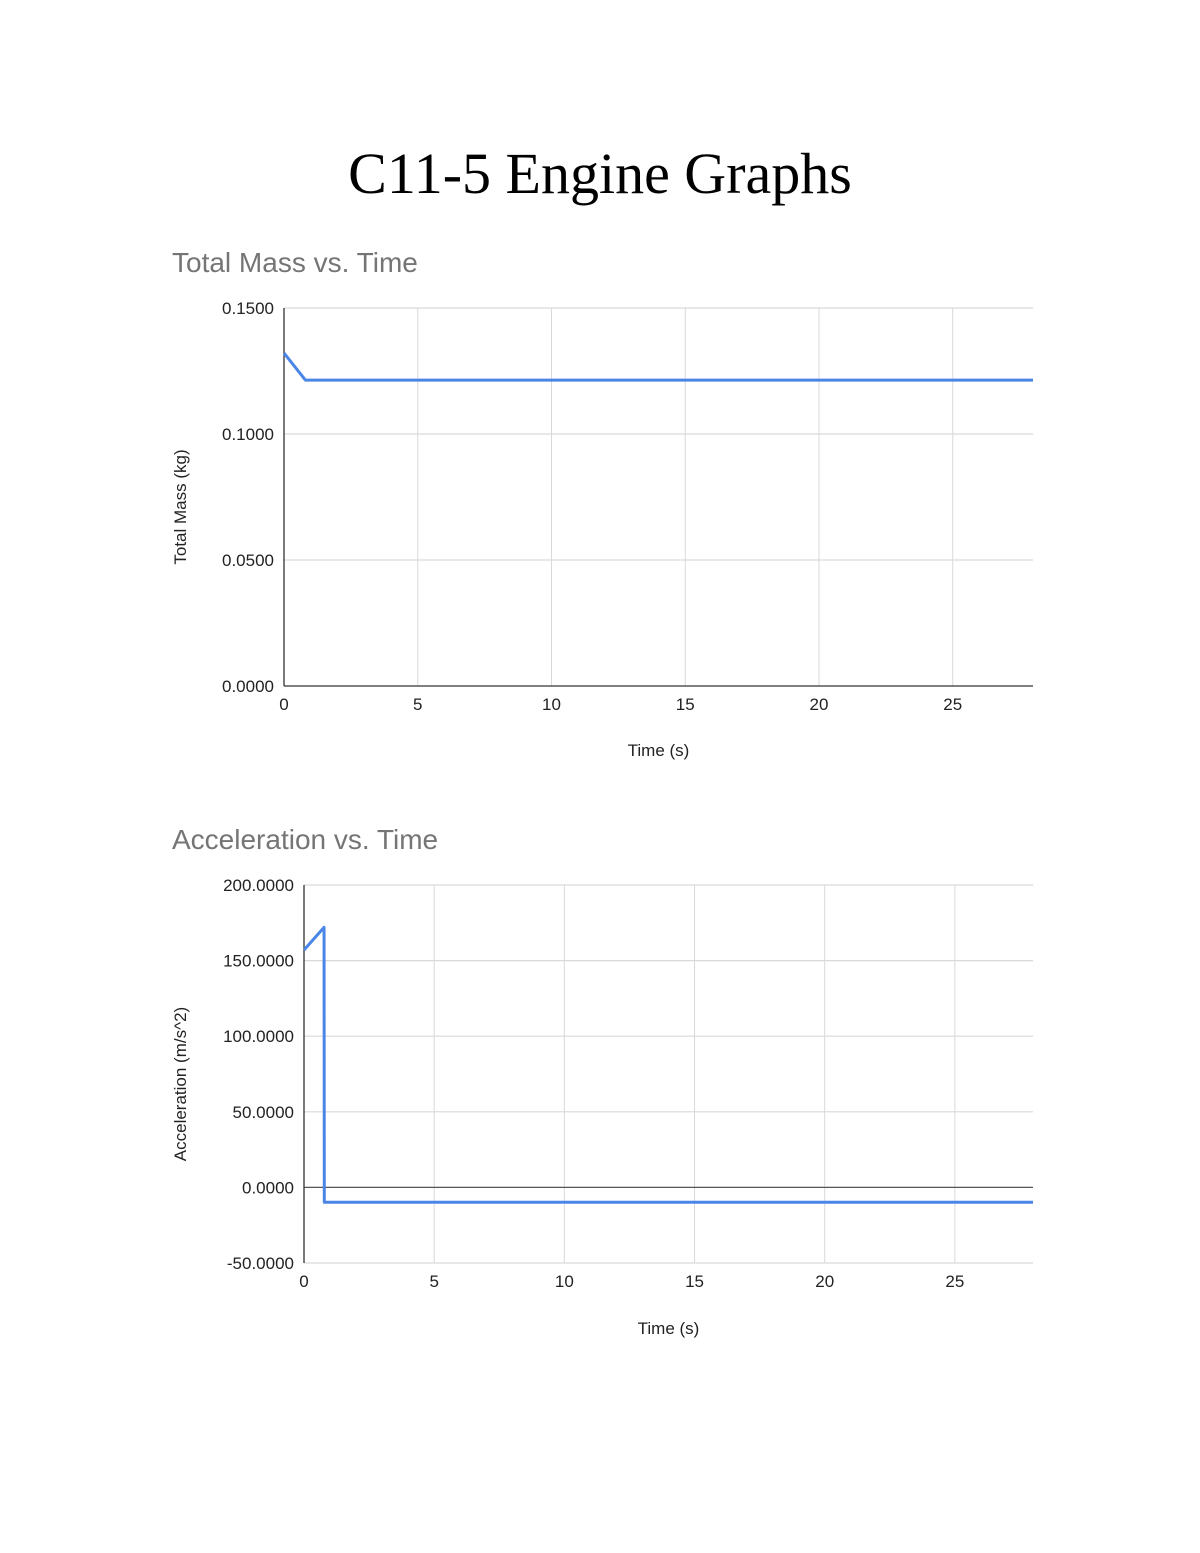 This screenshot has width=1200, height=1553. I want to click on y-tick-label: 0.0500, so click(248, 560).